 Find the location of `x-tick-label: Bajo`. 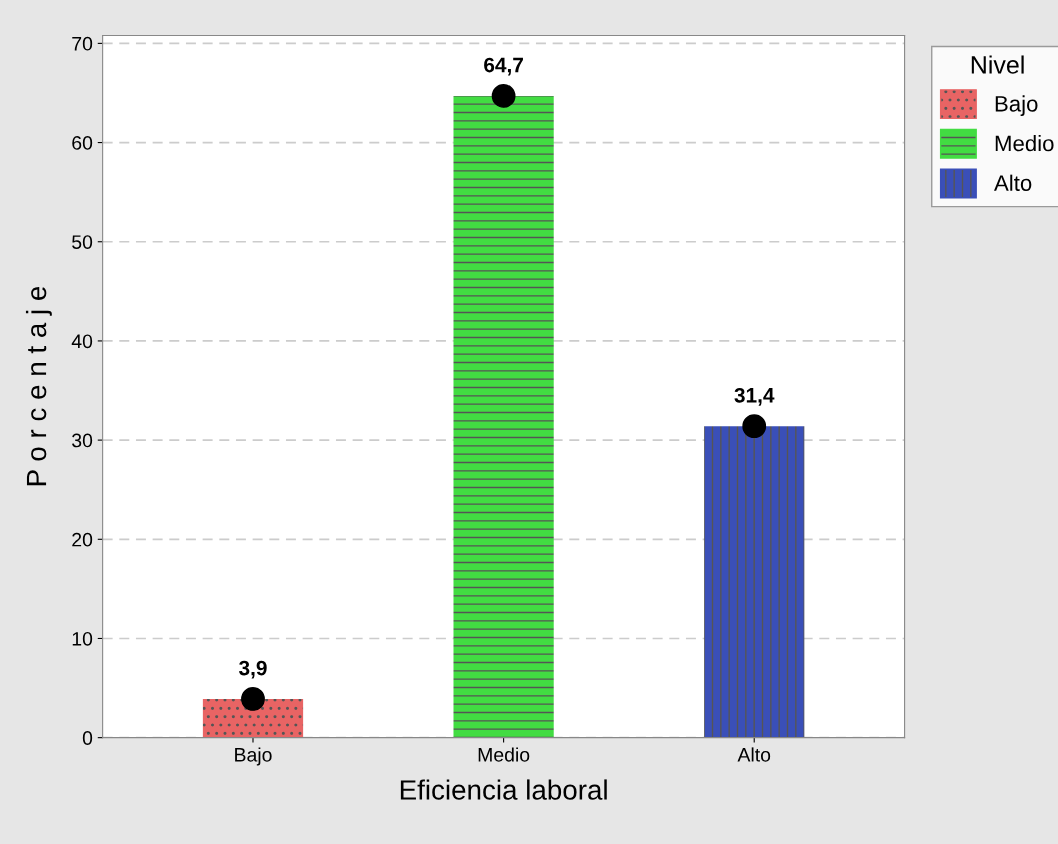

x-tick-label: Bajo is located at coordinates (253, 756).